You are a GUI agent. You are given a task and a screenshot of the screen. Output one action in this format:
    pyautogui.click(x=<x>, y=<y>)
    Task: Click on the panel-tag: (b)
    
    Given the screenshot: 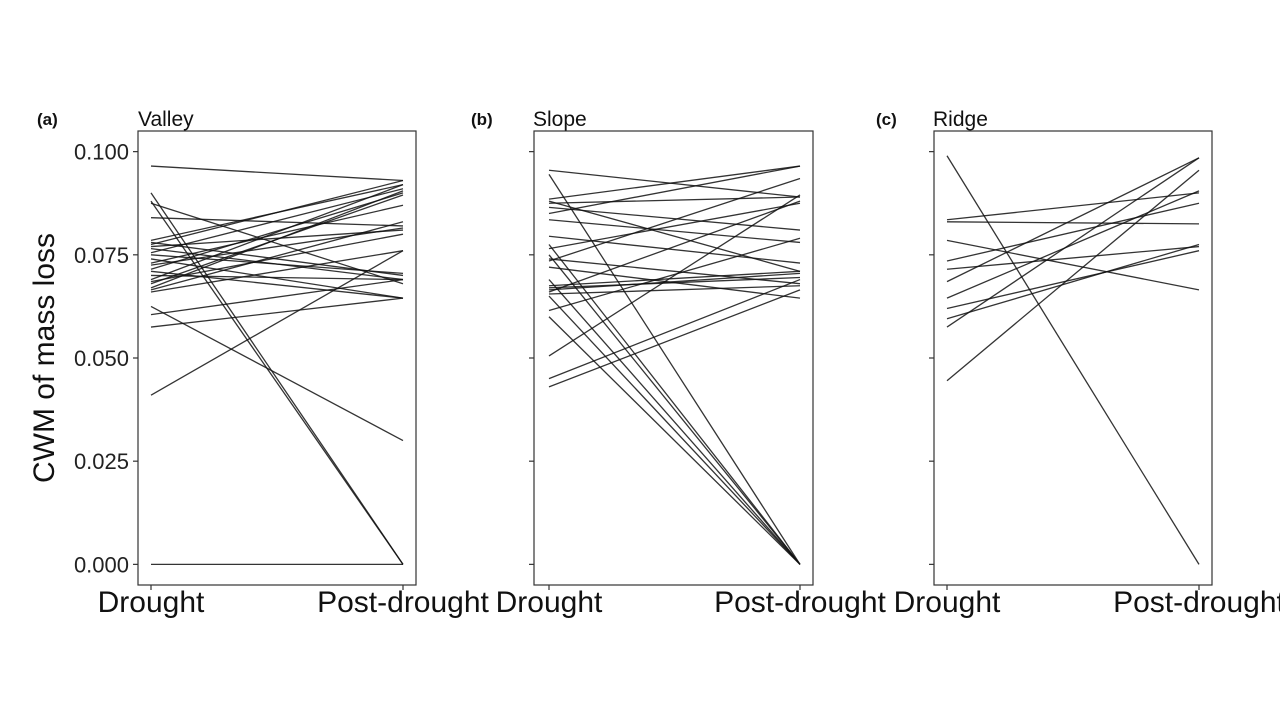 What is the action you would take?
    pyautogui.click(x=482, y=119)
    